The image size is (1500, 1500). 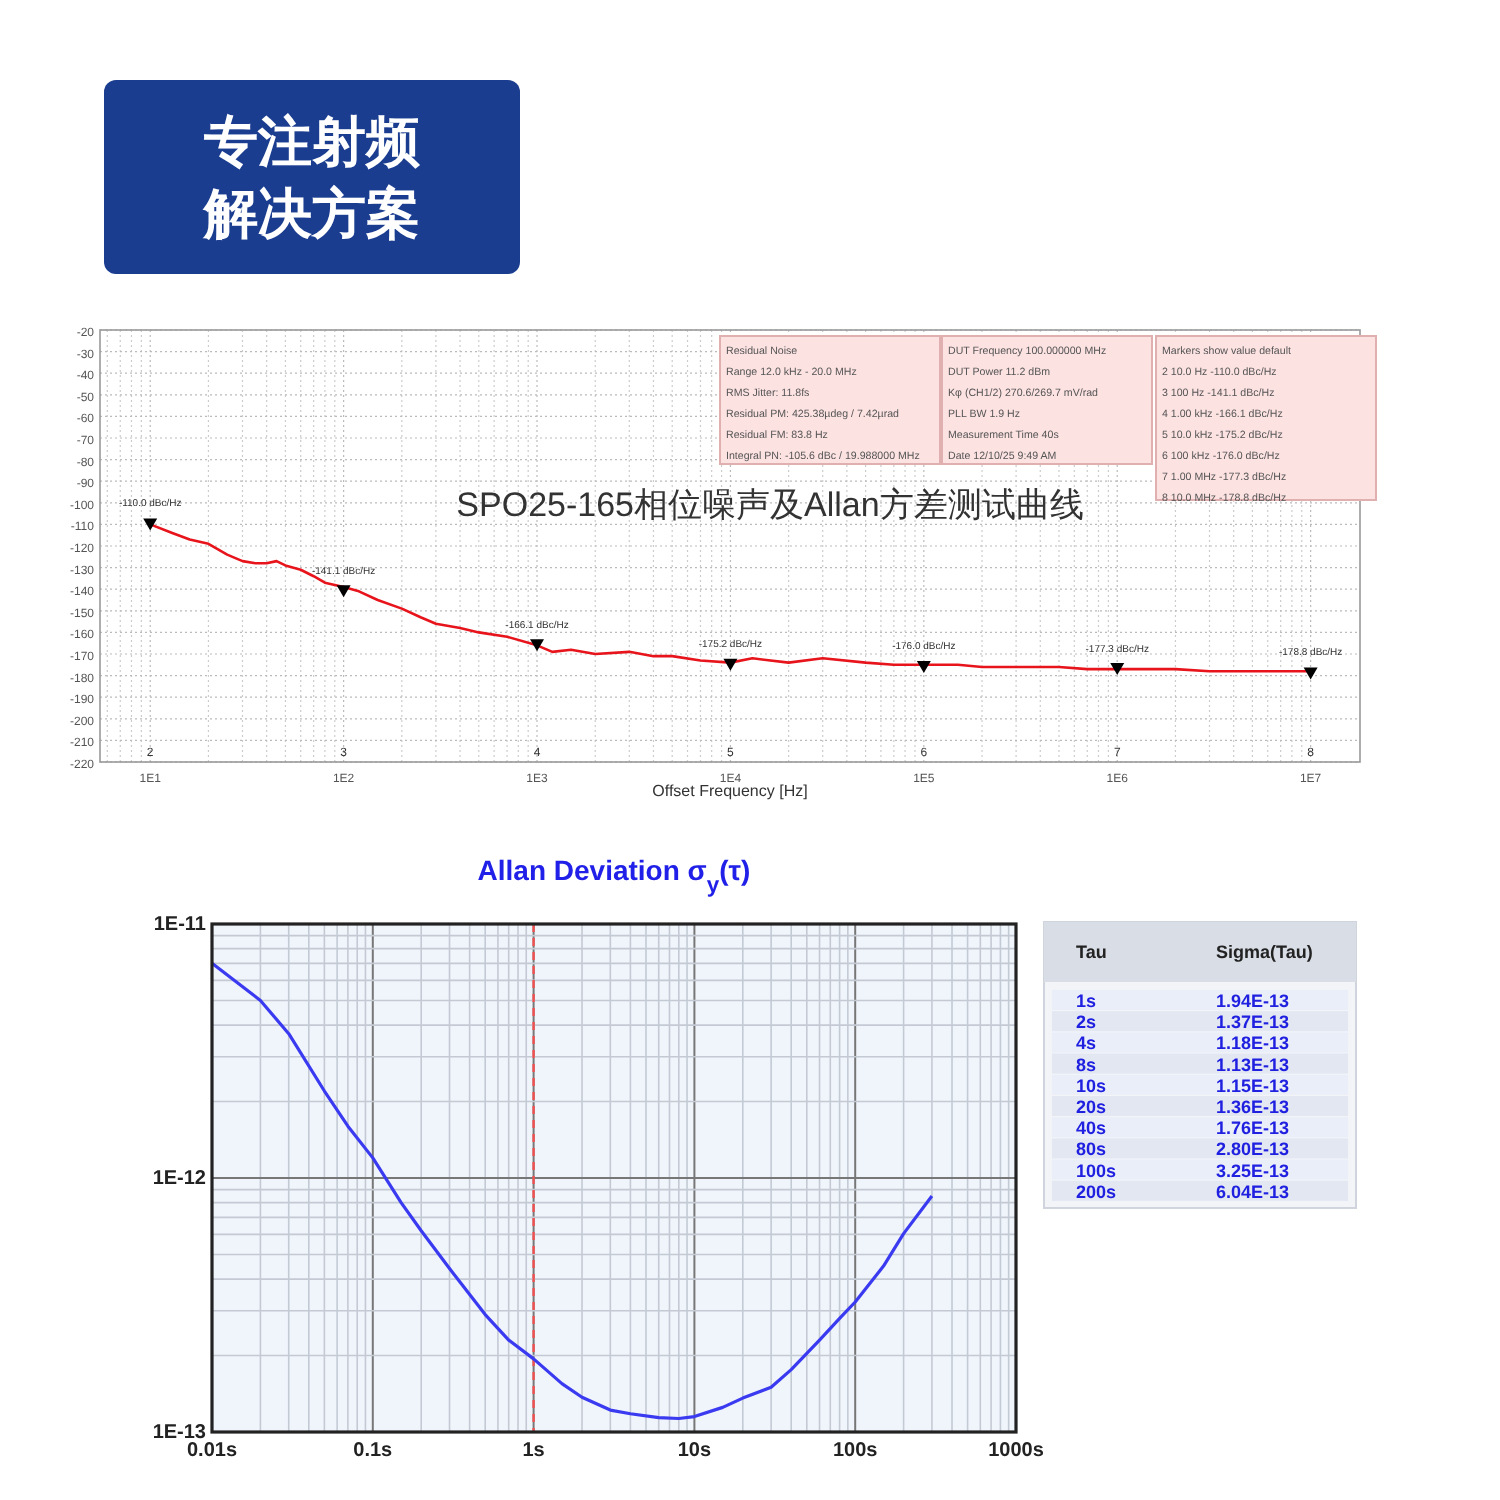 I want to click on category-label: 8s, so click(x=1086, y=1064).